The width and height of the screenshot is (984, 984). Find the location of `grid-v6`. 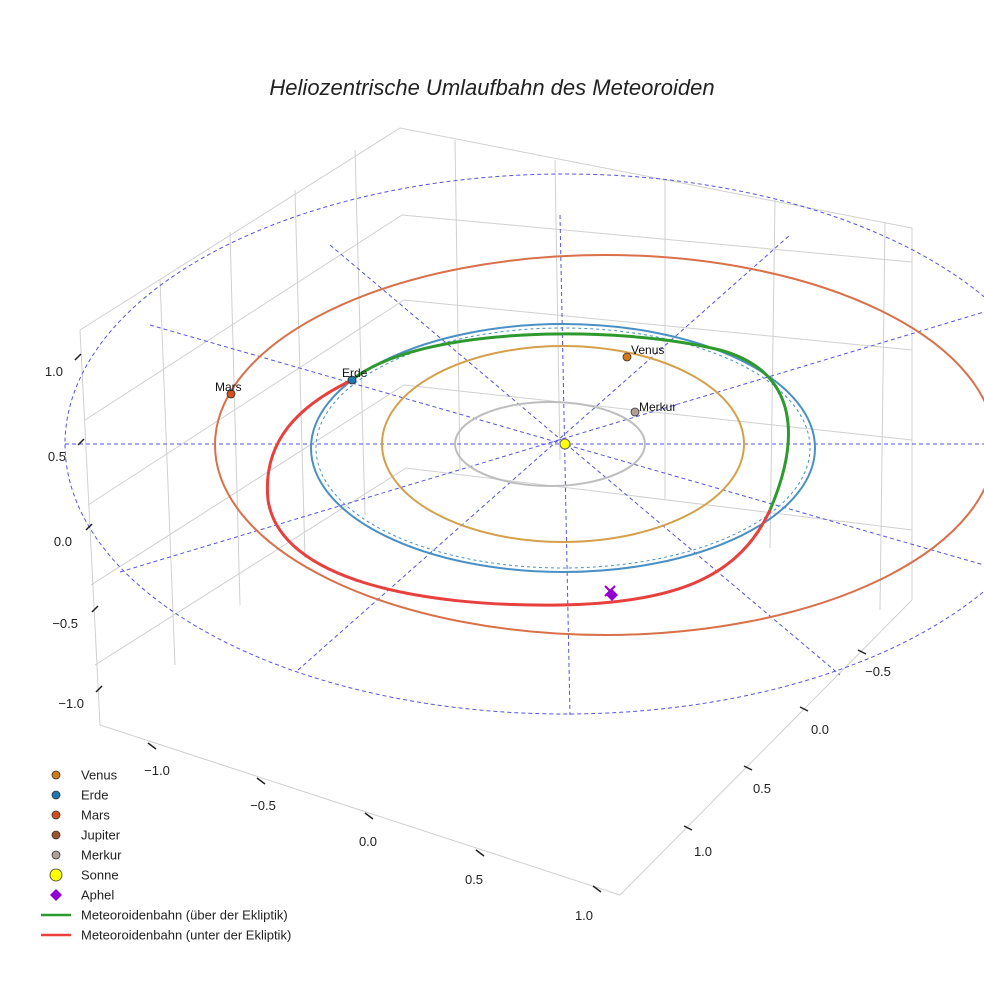

grid-v6 is located at coordinates (557, 310).